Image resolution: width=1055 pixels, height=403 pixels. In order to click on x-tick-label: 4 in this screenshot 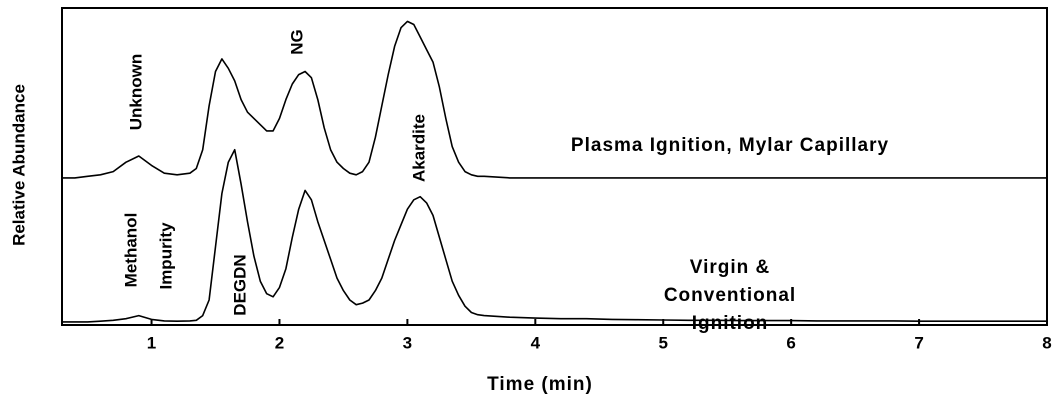, I will do `click(536, 342)`.